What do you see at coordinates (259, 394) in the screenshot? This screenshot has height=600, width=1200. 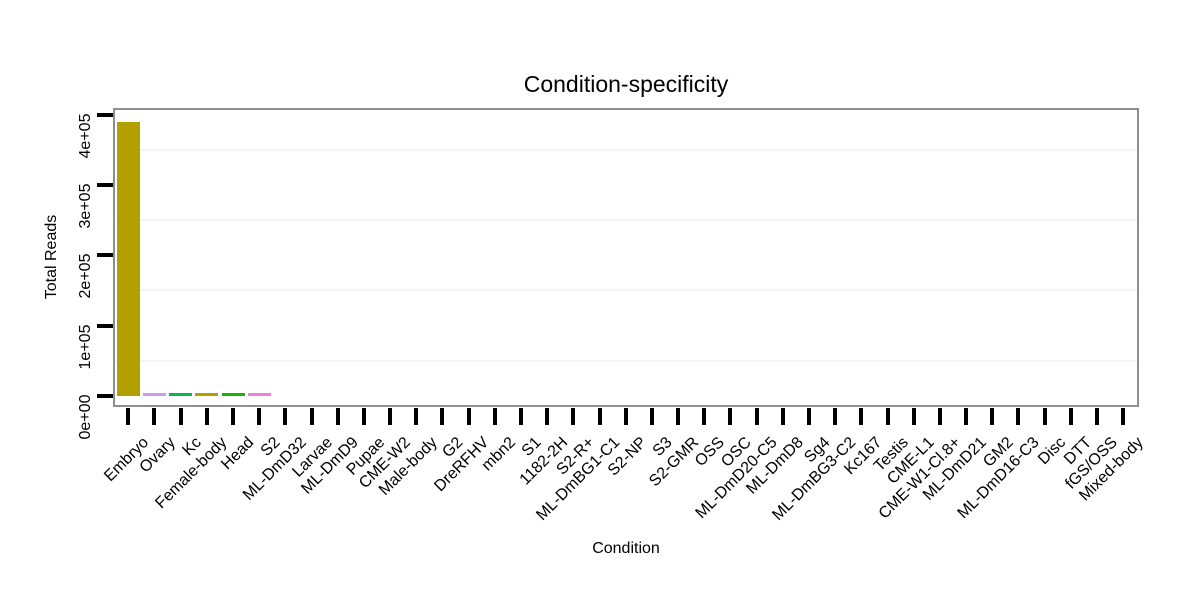 I see `bar-s2` at bounding box center [259, 394].